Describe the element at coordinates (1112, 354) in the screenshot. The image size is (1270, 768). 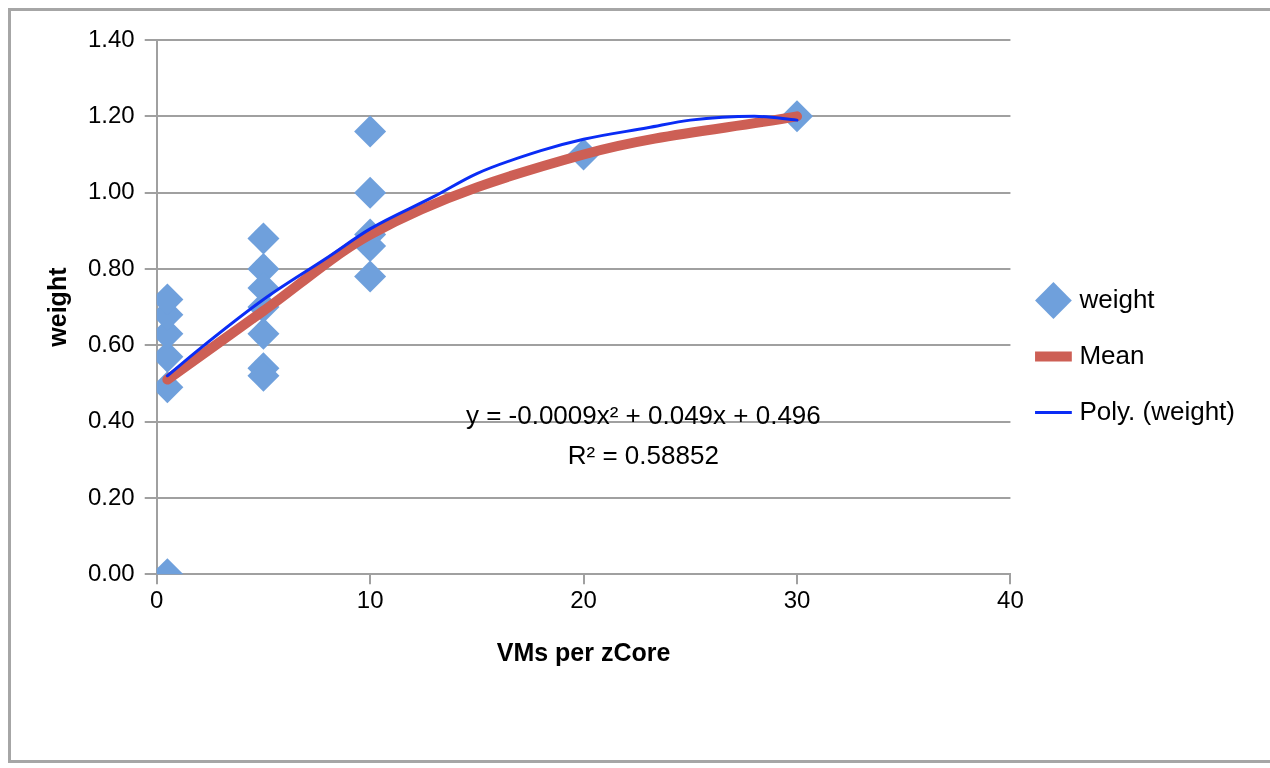
I see `legend-label: Mean` at that location.